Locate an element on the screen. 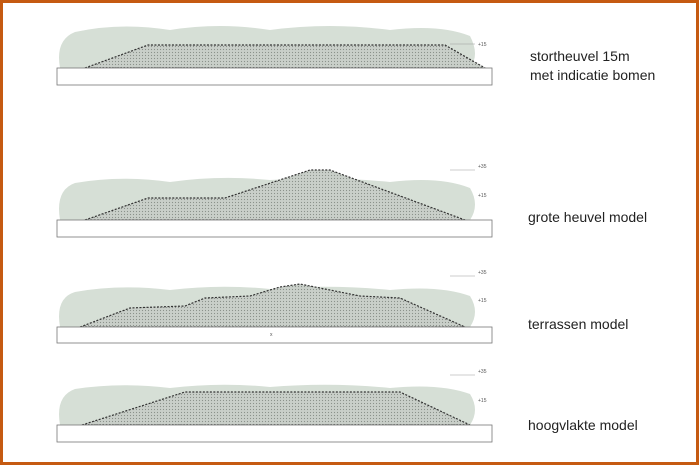  profile-terrassen: x +35 +15 terrassen model is located at coordinates (342, 307).